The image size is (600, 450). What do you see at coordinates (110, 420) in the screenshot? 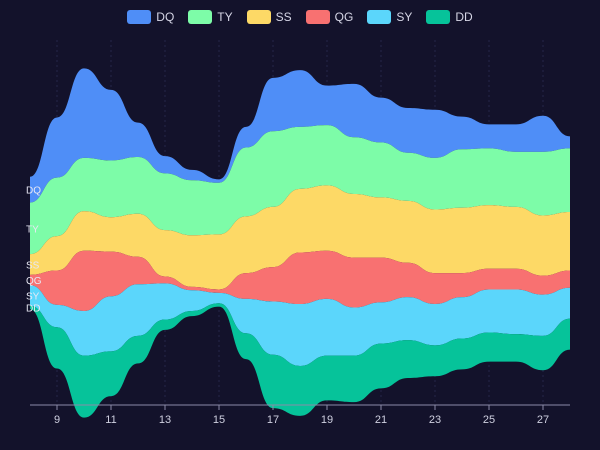
I see `x-tick-label: 11` at bounding box center [110, 420].